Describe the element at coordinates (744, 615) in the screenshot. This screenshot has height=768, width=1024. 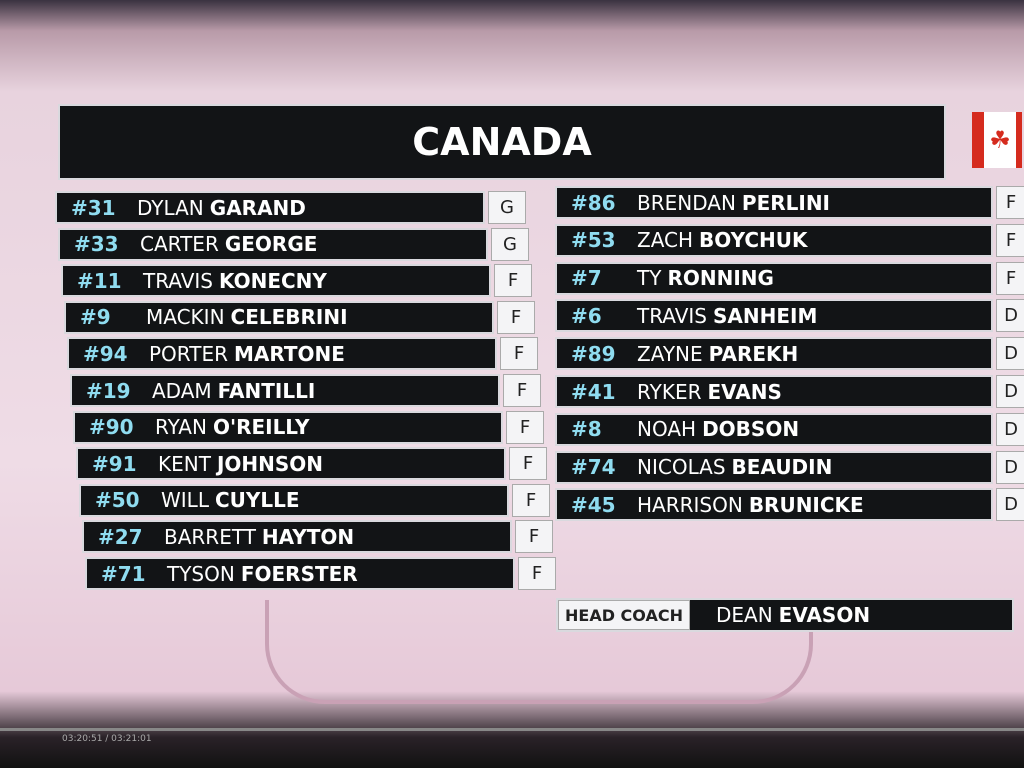
I see `coach-first: DEAN` at that location.